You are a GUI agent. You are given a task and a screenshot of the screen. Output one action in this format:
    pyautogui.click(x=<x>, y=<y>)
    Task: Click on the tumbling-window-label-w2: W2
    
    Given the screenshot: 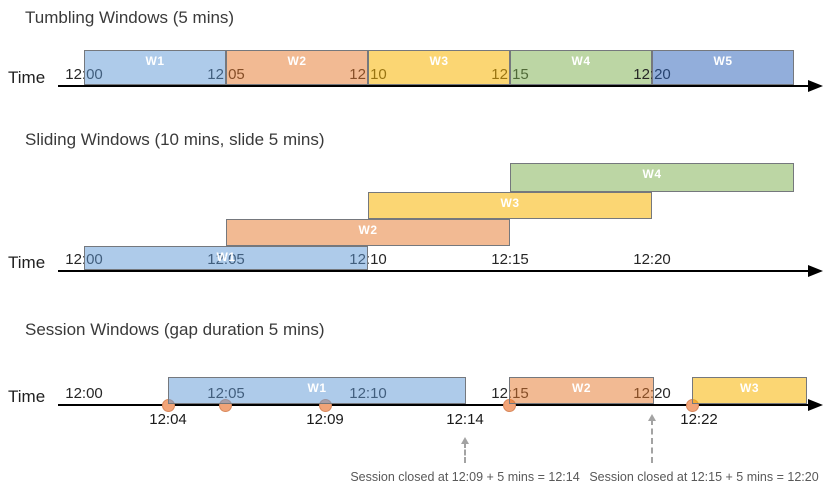 What is the action you would take?
    pyautogui.click(x=297, y=61)
    